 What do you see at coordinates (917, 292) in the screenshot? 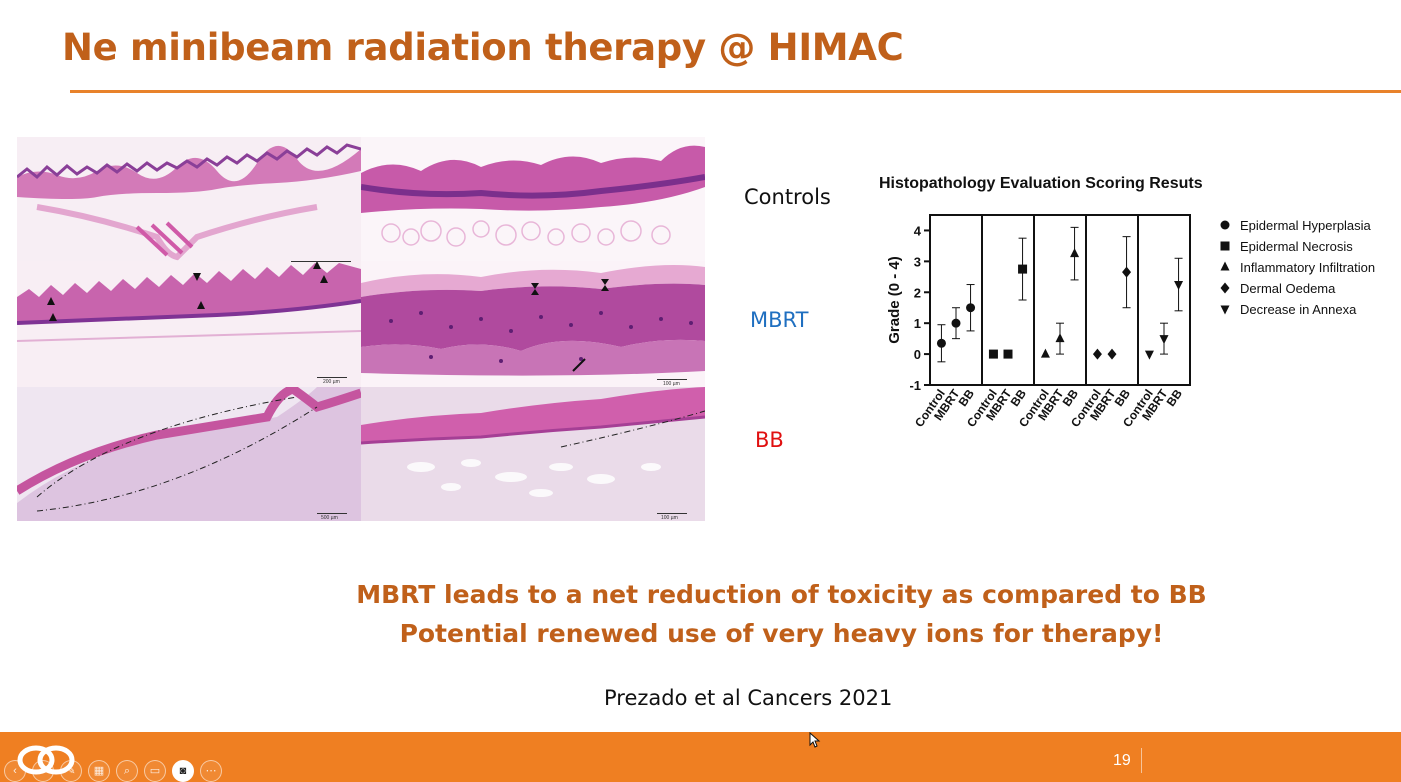
I see `y-tick-label: 2` at bounding box center [917, 292].